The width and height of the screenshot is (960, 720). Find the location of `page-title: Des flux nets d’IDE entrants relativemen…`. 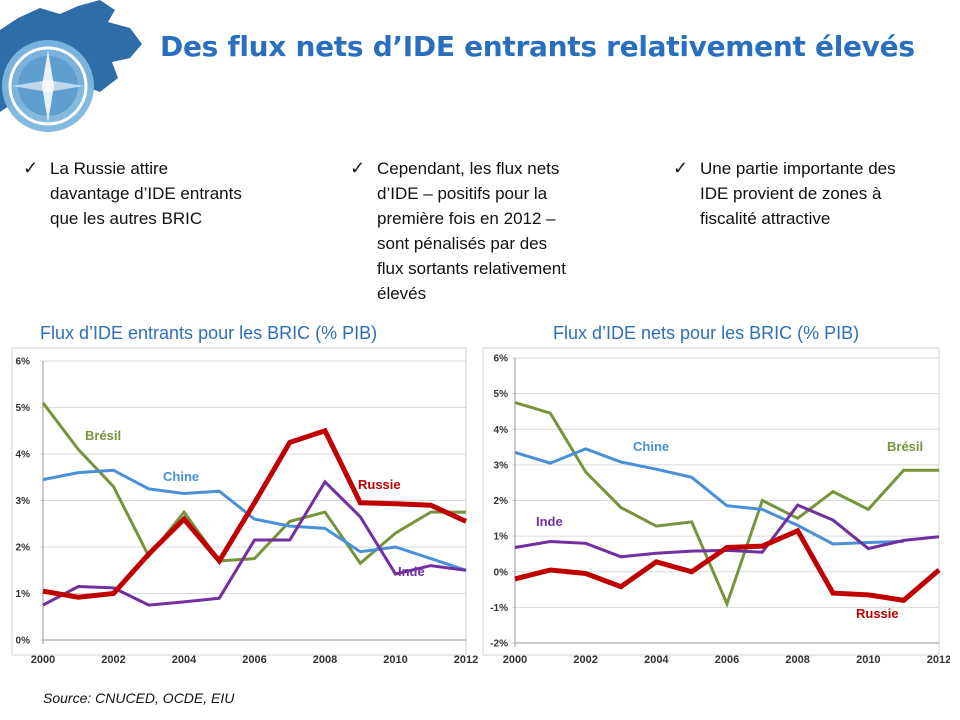

page-title: Des flux nets d’IDE entrants relativemen… is located at coordinates (537, 46).